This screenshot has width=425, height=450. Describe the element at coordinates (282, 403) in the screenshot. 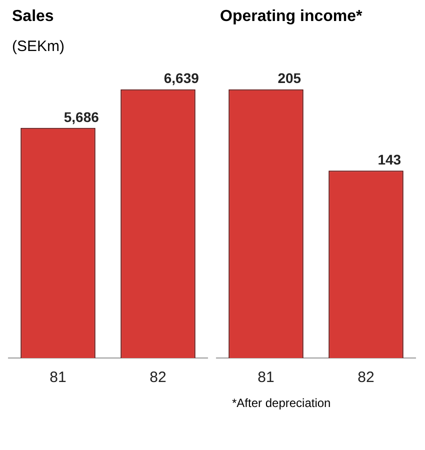

I see `text: *After depreciation` at that location.